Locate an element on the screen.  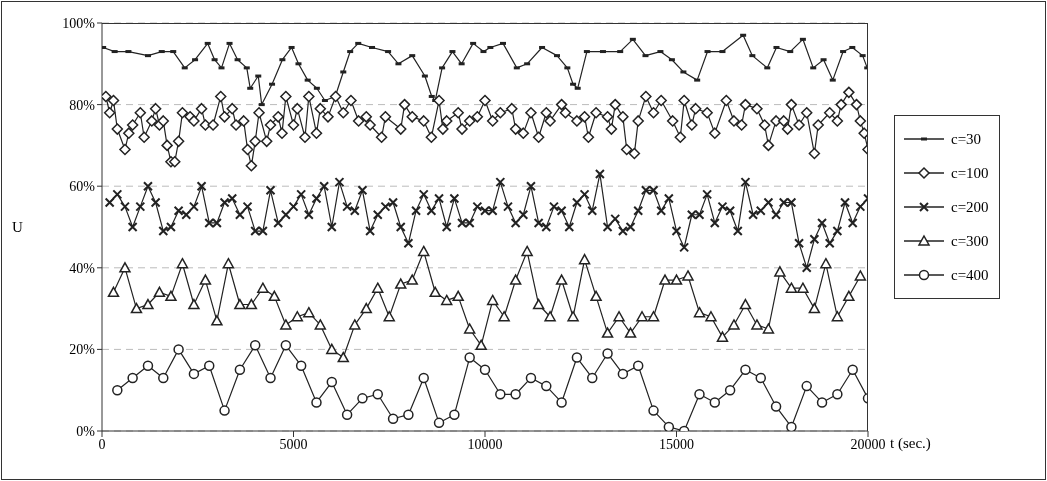
legend-label: c=200 is located at coordinates (970, 207).